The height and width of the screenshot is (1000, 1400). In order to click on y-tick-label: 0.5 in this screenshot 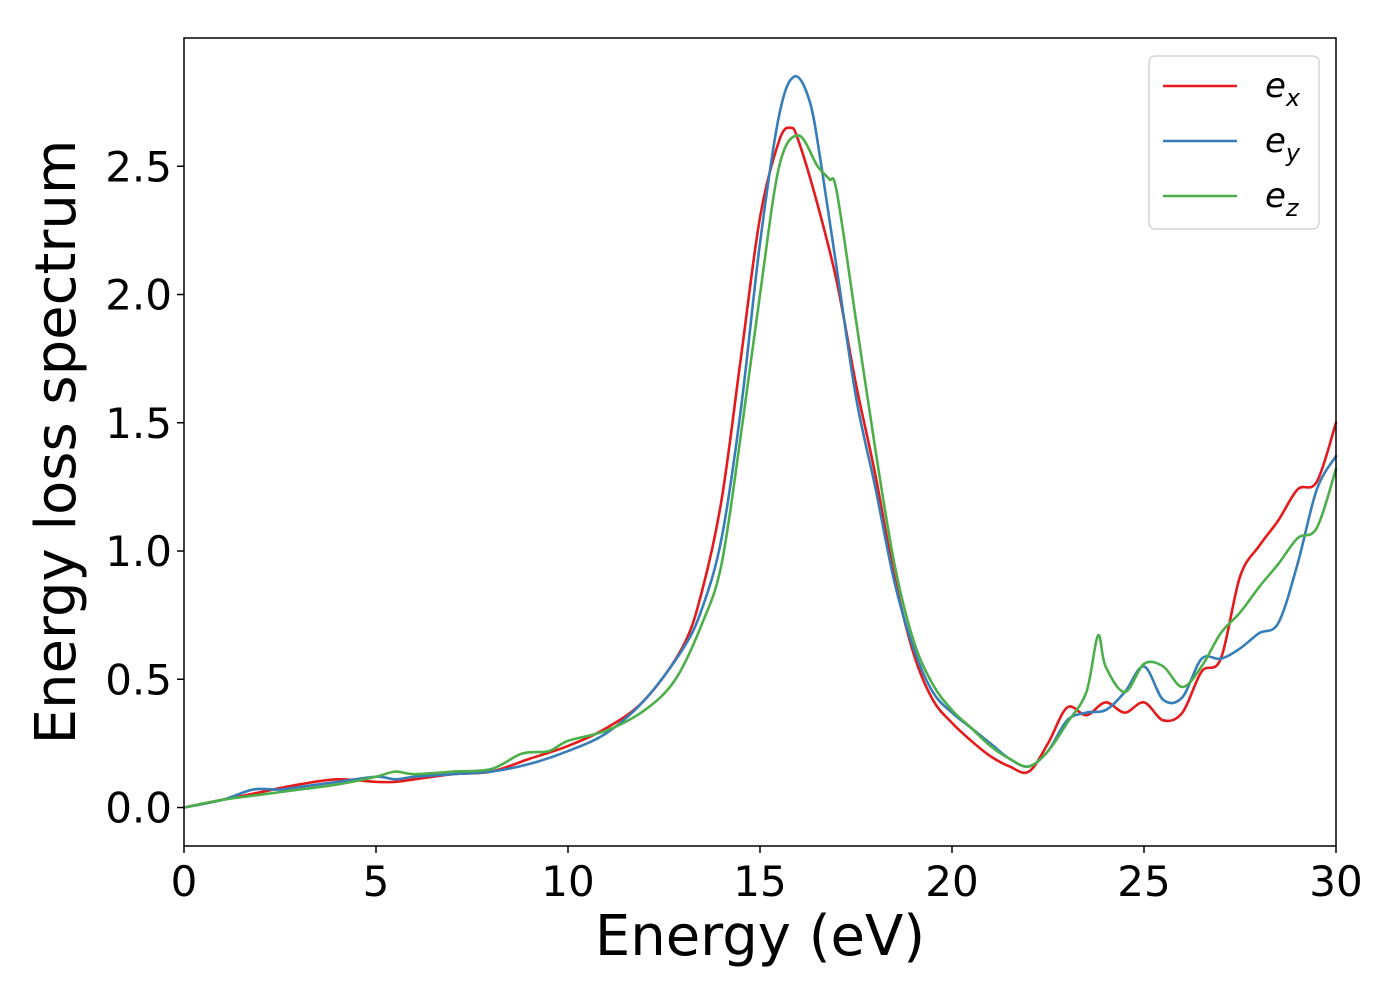, I will do `click(138, 679)`.